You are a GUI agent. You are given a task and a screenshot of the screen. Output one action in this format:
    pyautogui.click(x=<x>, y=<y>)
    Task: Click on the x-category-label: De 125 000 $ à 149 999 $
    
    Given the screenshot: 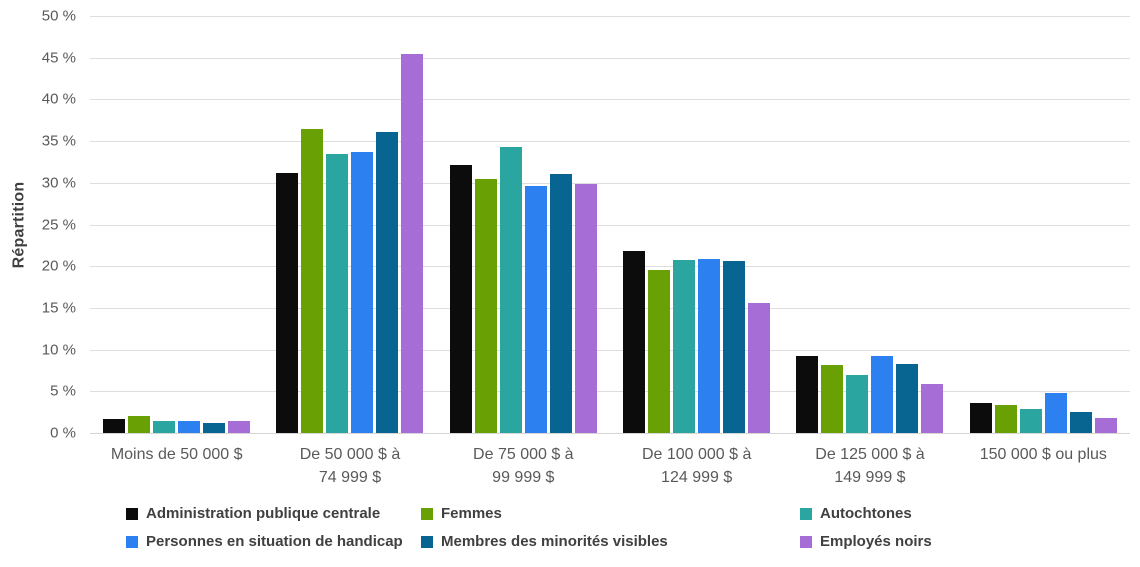 What is the action you would take?
    pyautogui.click(x=870, y=466)
    